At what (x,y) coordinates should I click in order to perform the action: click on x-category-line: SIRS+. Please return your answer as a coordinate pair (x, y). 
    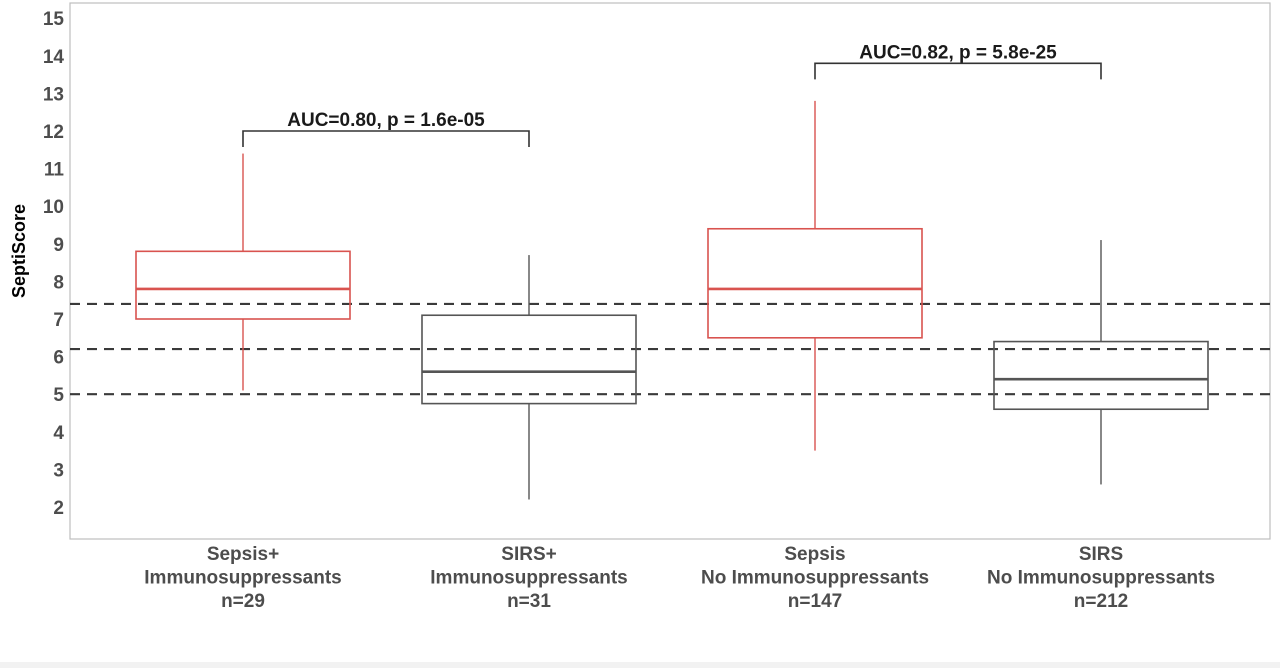
    Looking at the image, I should click on (528, 554).